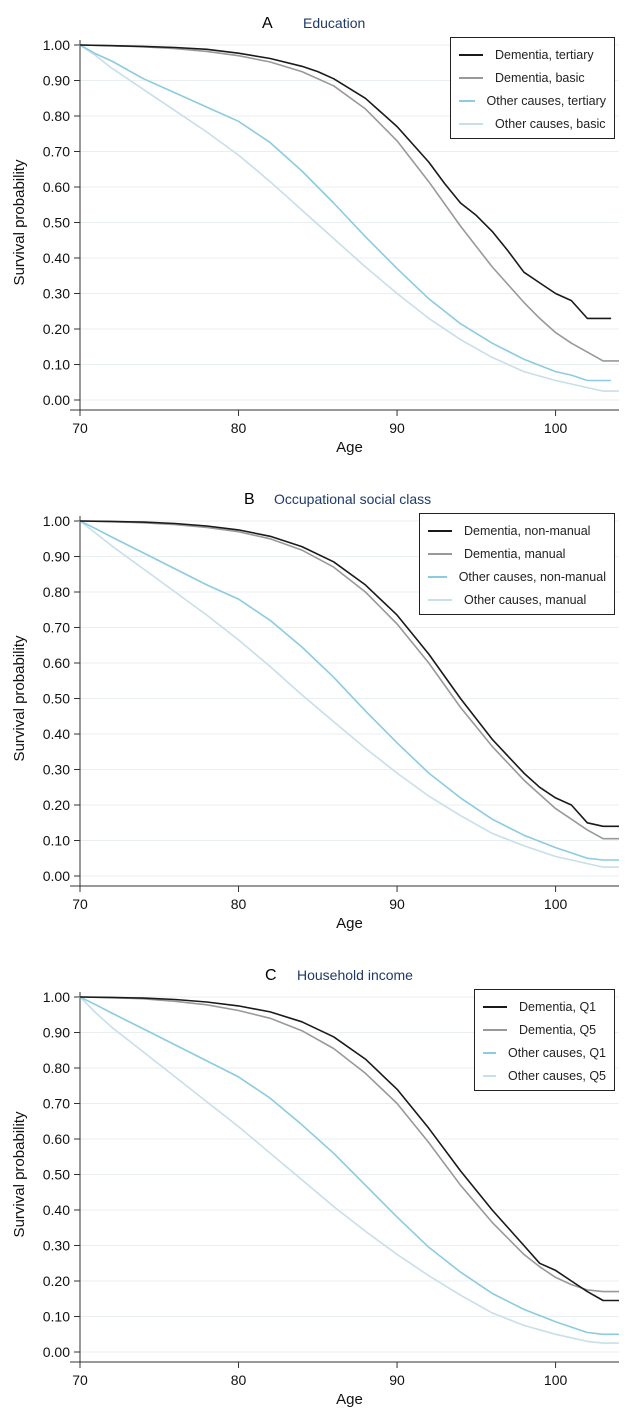 This screenshot has width=632, height=1422. Describe the element at coordinates (550, 123) in the screenshot. I see `legend-label: Other causes, basic` at that location.